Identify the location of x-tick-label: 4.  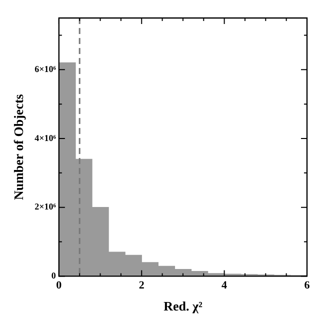
(225, 286).